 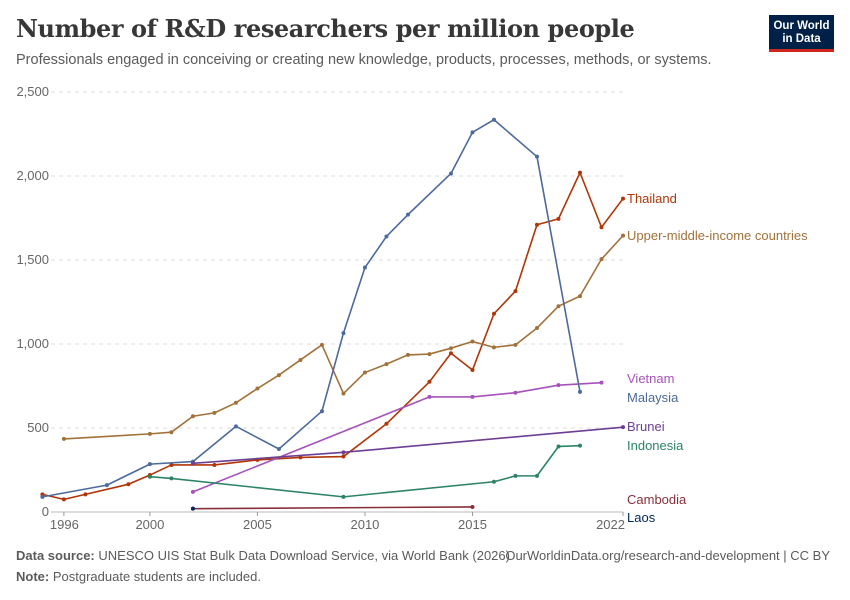 I want to click on logo-line-1: Our World, so click(x=801, y=26).